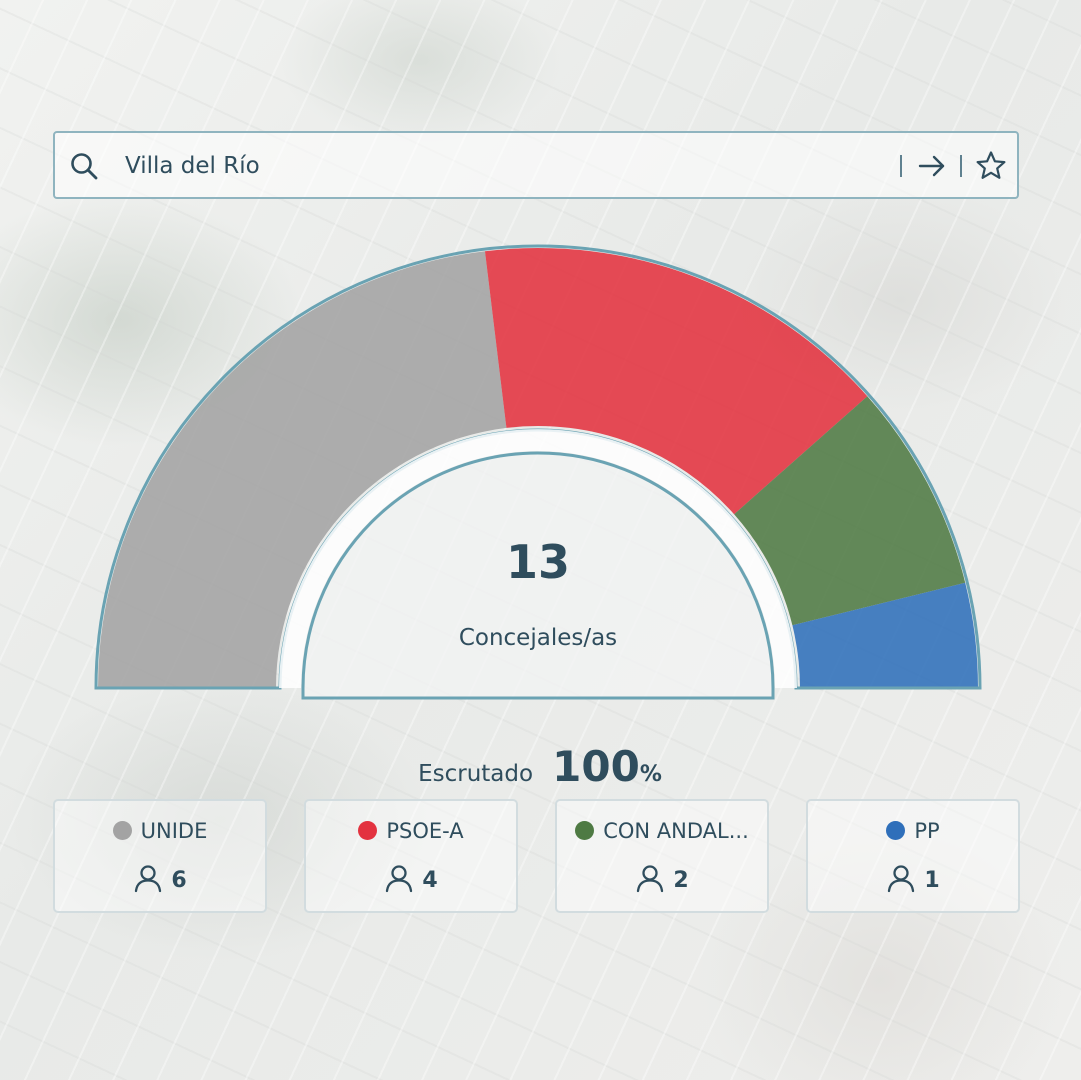  I want to click on star-icon, so click(991, 166).